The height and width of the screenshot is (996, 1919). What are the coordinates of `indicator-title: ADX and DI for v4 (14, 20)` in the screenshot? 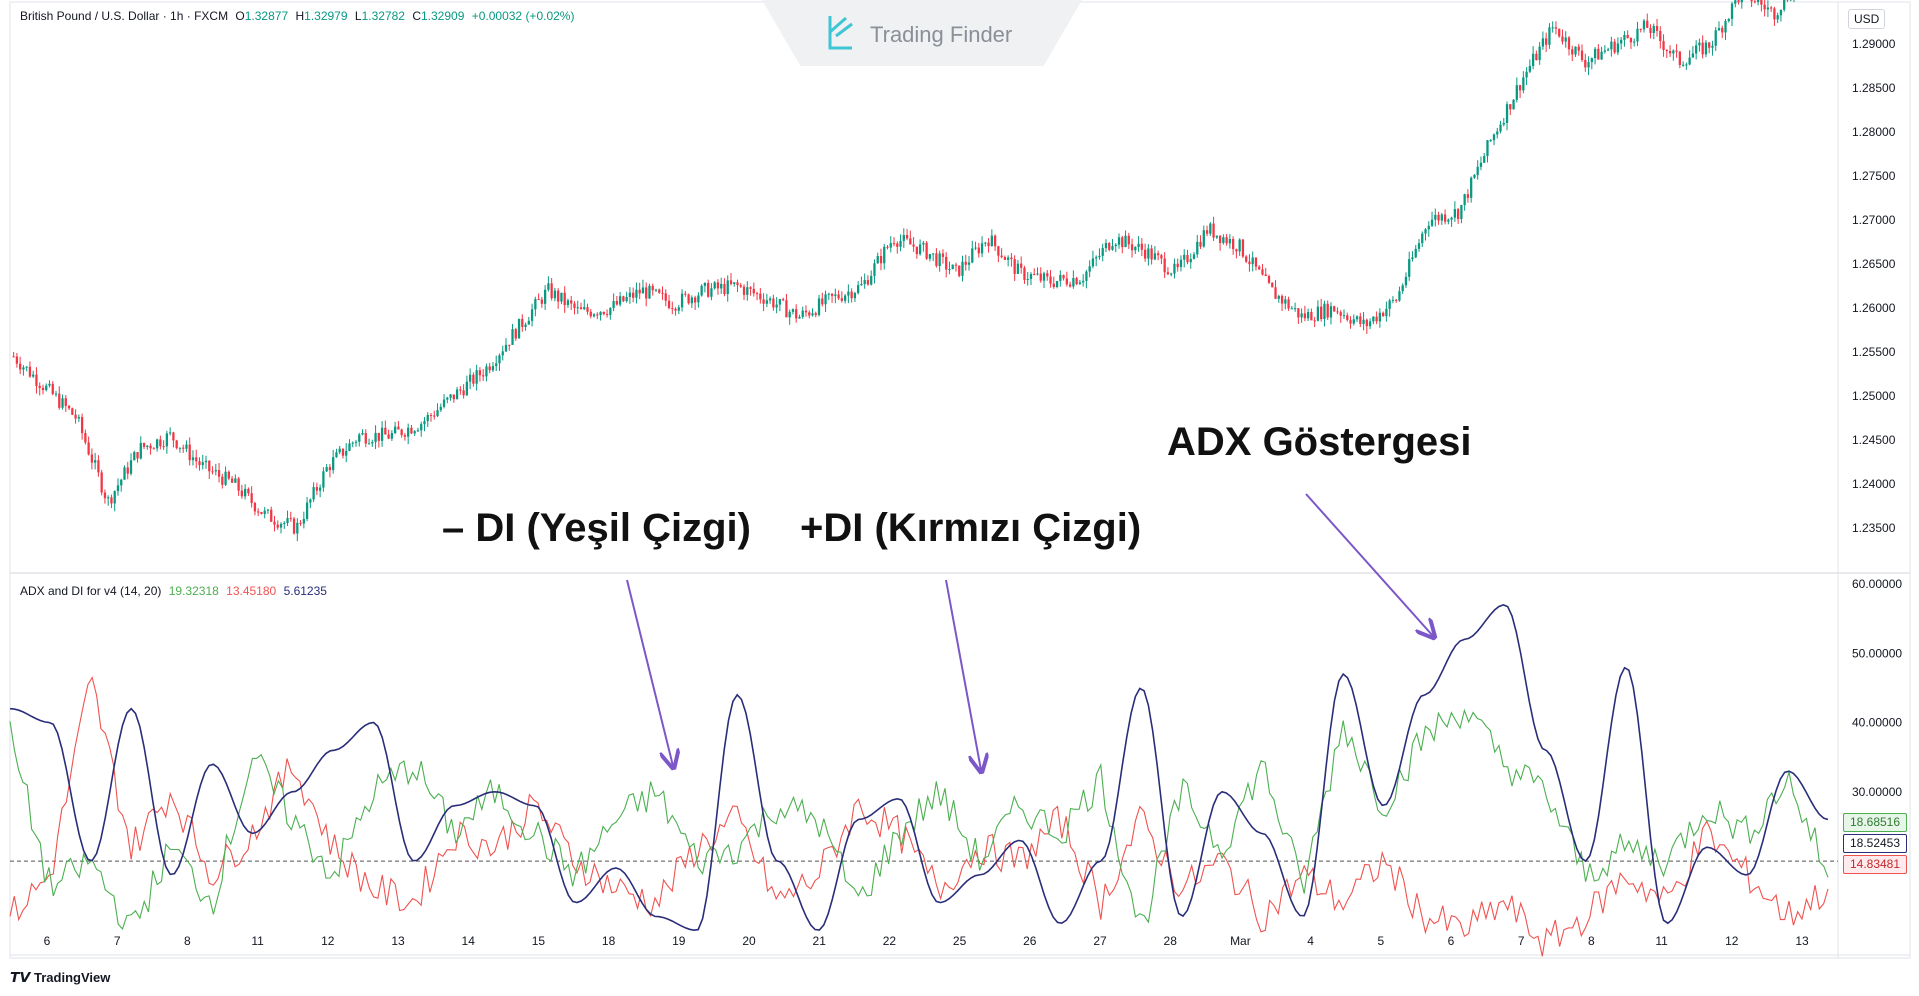 It's located at (91, 591).